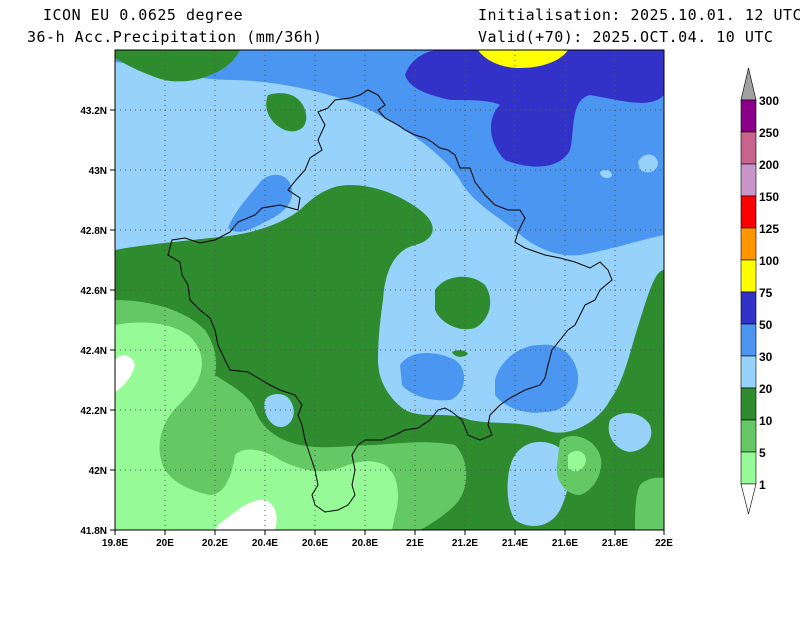 The width and height of the screenshot is (800, 618). Describe the element at coordinates (415, 543) in the screenshot. I see `lon-tick-label: 21E` at that location.